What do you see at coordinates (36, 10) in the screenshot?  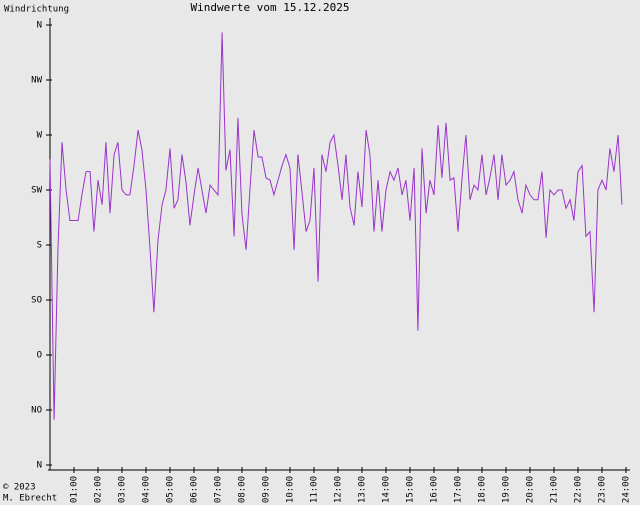 I see `y-axis-label: Windrichtung` at bounding box center [36, 10].